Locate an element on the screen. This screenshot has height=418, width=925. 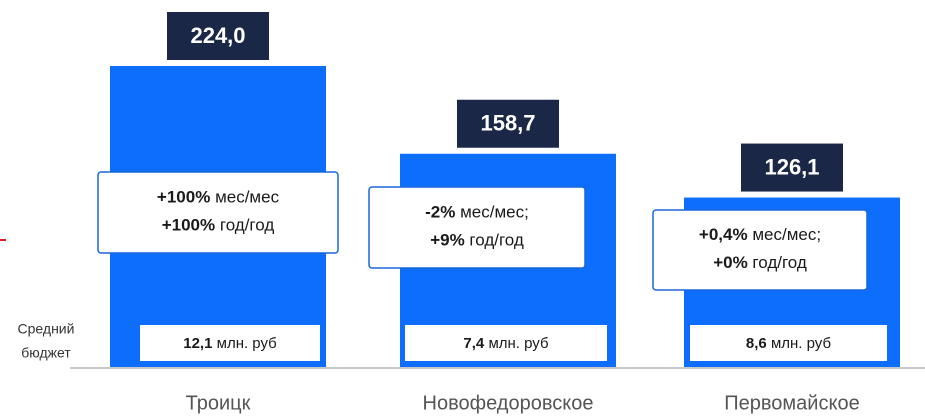
budget: 8,6 млн. руб is located at coordinates (788, 343).